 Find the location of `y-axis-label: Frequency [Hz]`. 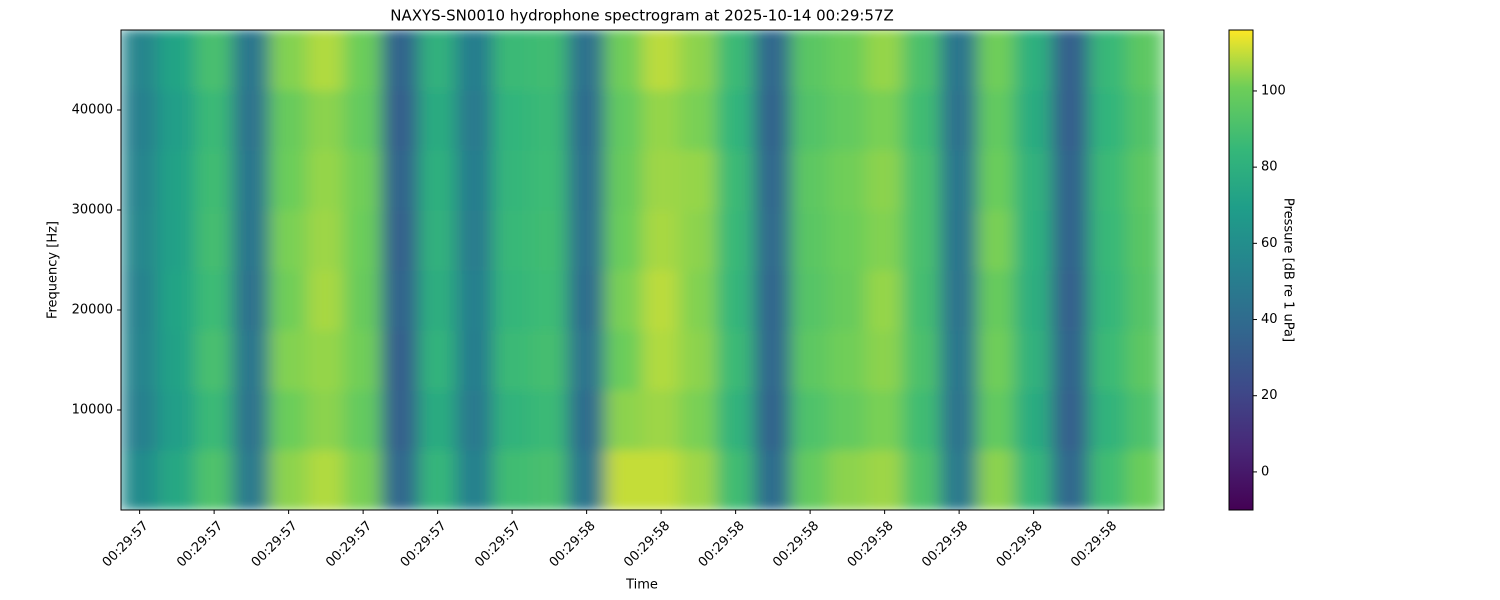

y-axis-label: Frequency [Hz] is located at coordinates (53, 270).